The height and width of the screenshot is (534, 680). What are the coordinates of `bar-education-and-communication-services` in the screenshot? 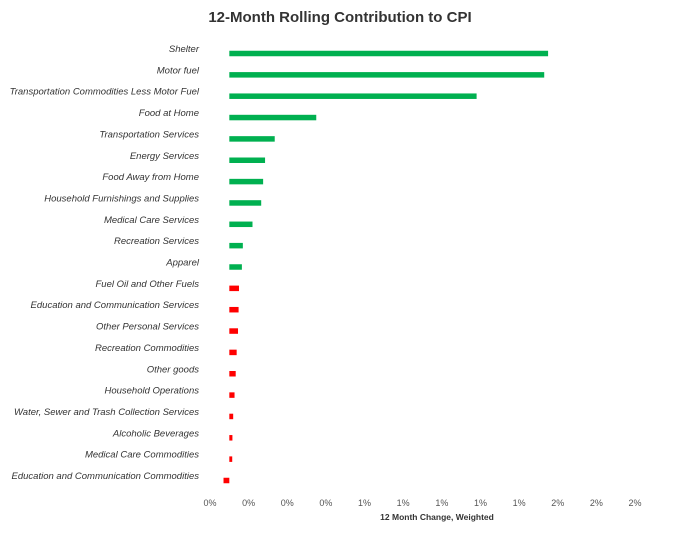 It's located at (234, 309).